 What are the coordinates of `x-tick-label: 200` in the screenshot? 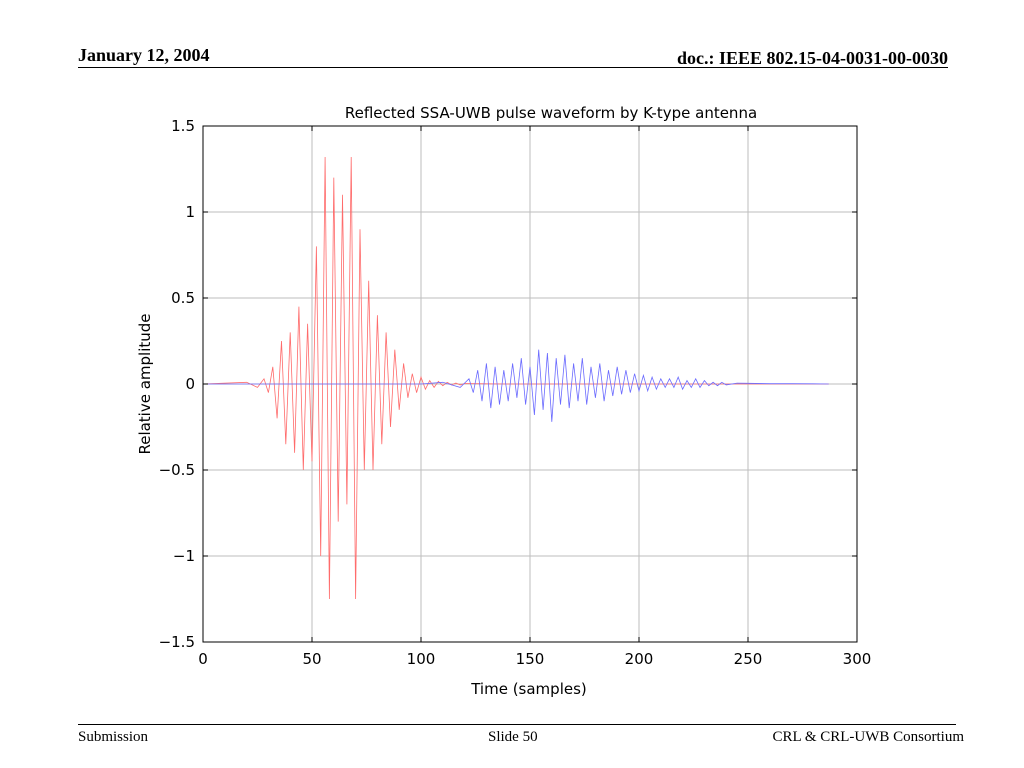 It's located at (639, 659).